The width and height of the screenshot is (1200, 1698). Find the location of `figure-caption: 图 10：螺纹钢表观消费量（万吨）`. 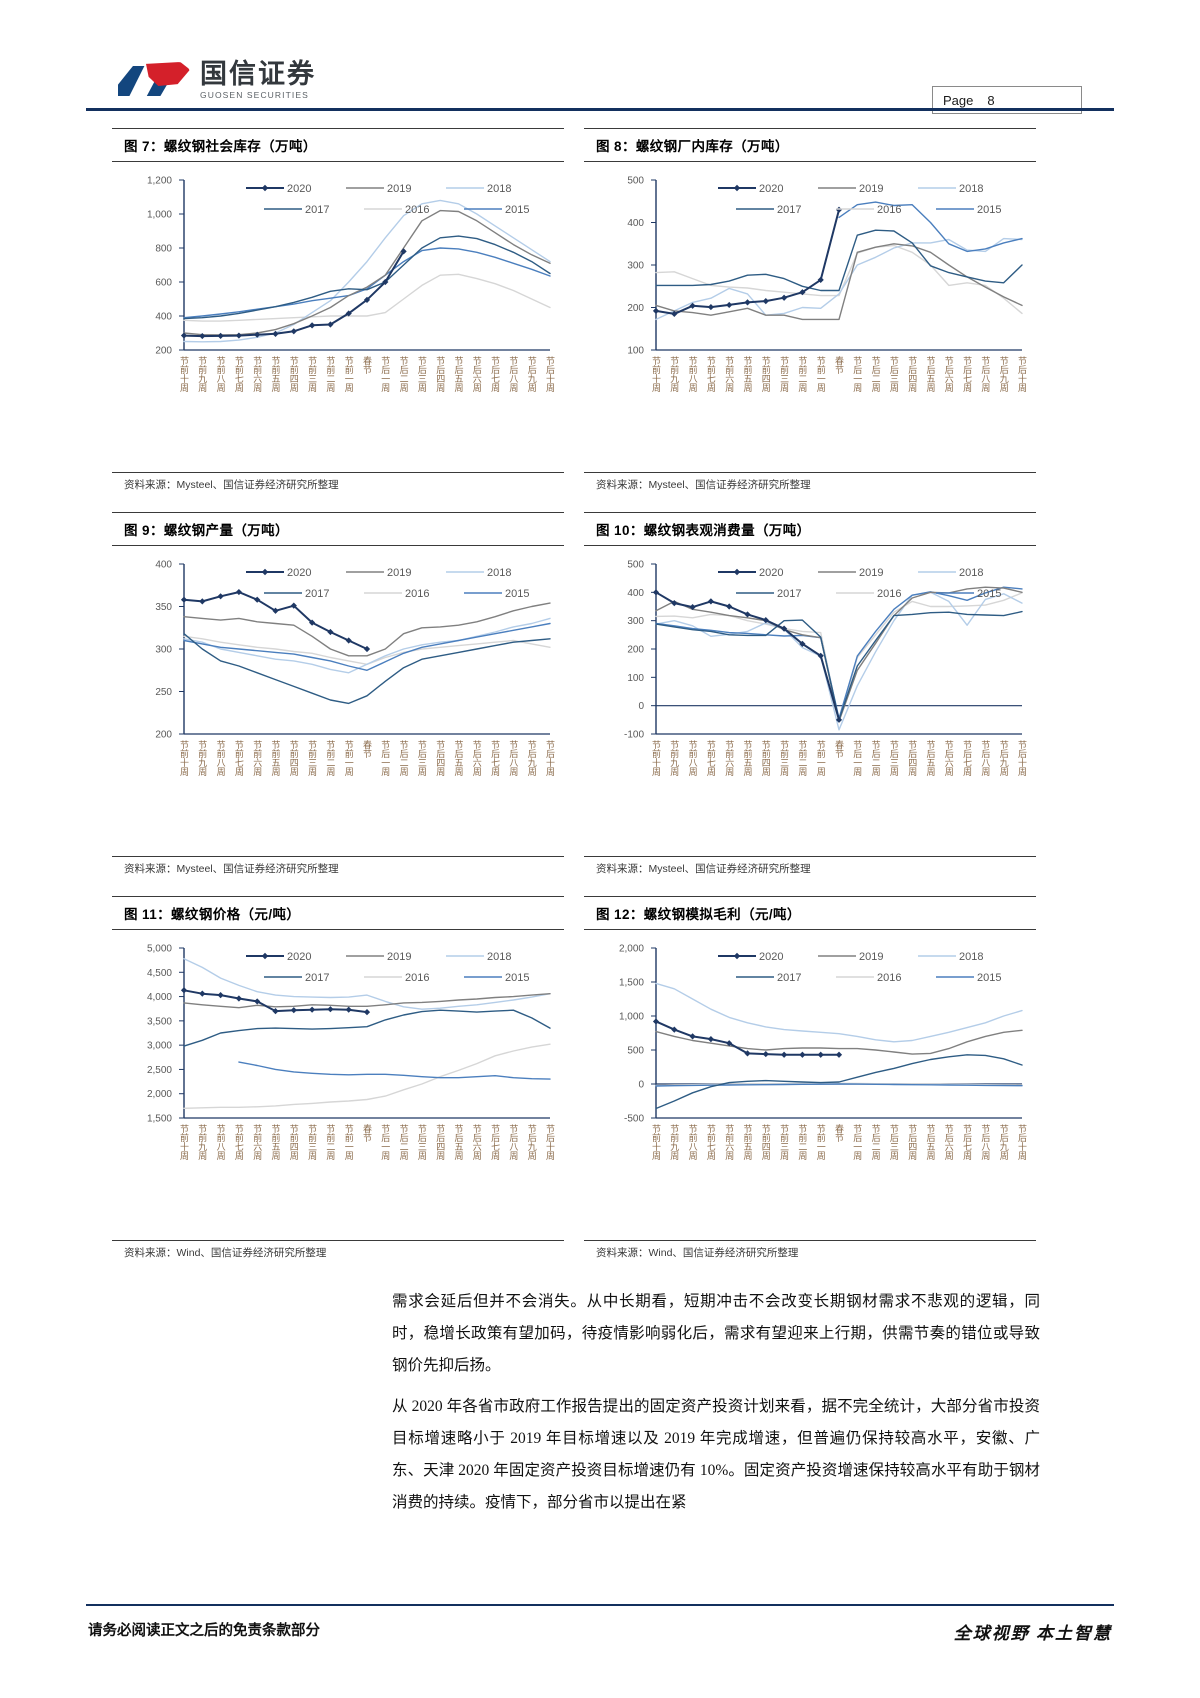

figure-caption: 图 10：螺纹钢表观消费量（万吨） is located at coordinates (810, 529).